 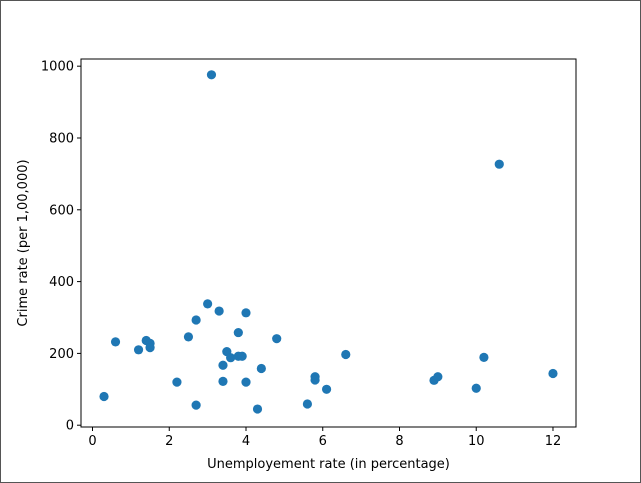 What do you see at coordinates (61, 210) in the screenshot?
I see `y-tick-label: 600` at bounding box center [61, 210].